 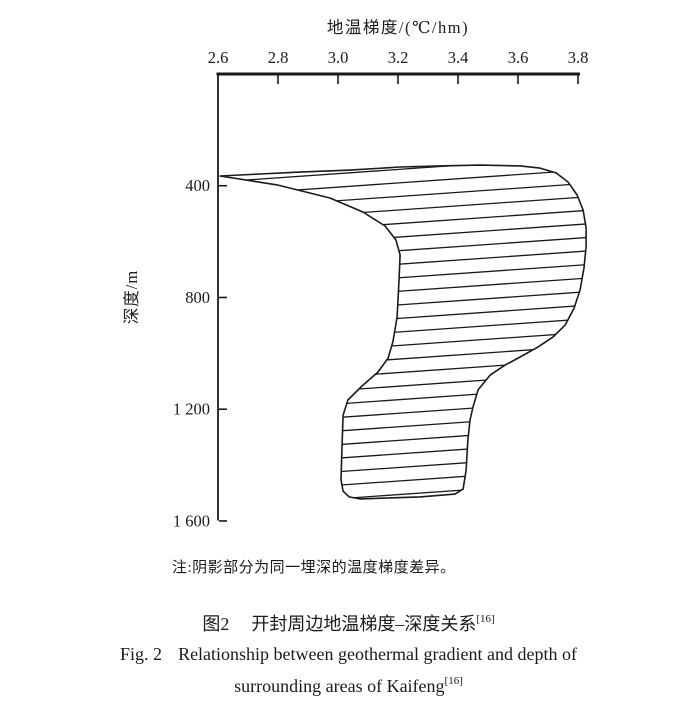 What do you see at coordinates (458, 57) in the screenshot?
I see `x-tick-label: 3.4` at bounding box center [458, 57].